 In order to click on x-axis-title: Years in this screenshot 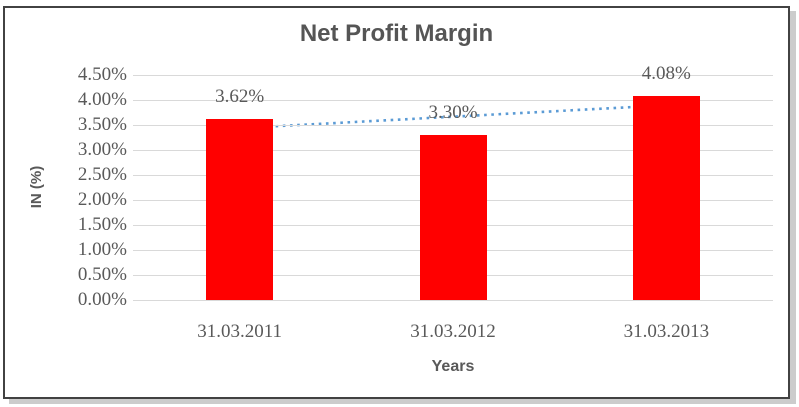, I will do `click(453, 366)`.